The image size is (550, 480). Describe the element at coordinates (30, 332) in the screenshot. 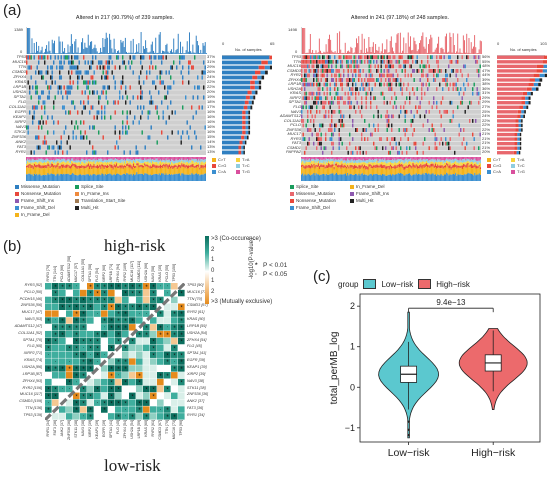

I see `heatmap-gene-label: COL11A1 [52]` at that location.